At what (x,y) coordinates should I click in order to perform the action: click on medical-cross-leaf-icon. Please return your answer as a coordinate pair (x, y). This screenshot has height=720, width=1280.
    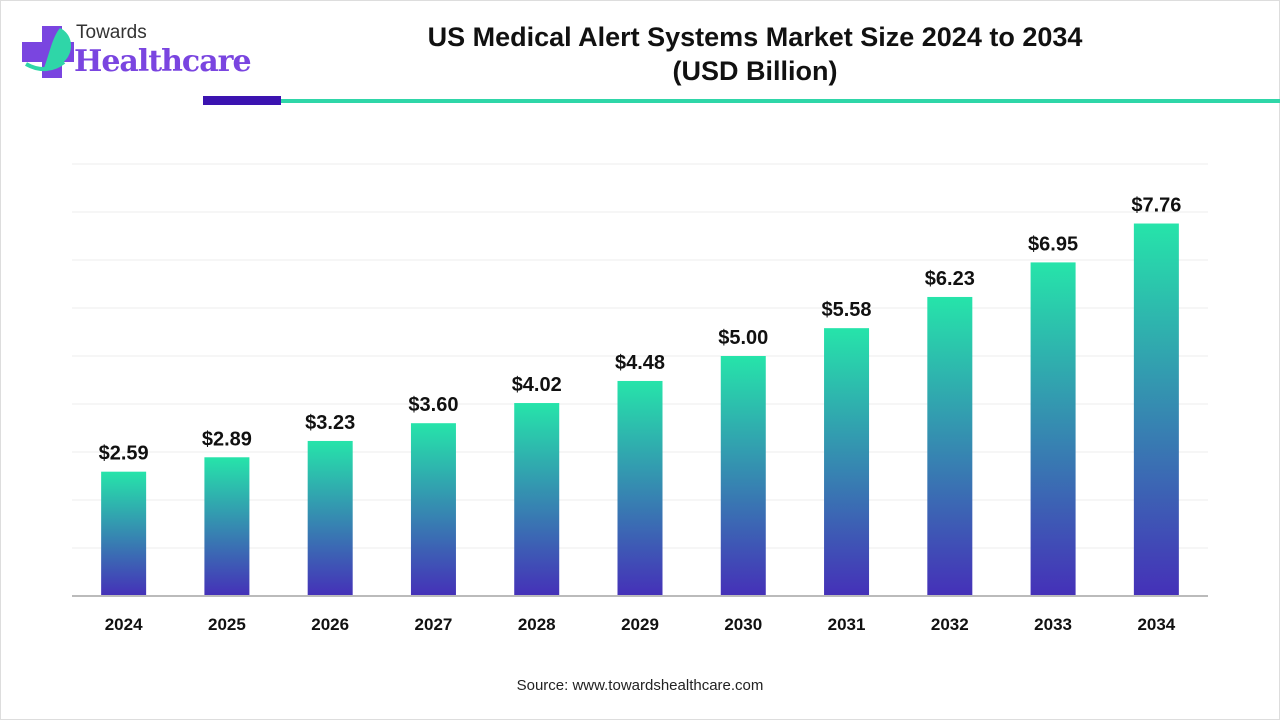
    Looking at the image, I should click on (48, 52).